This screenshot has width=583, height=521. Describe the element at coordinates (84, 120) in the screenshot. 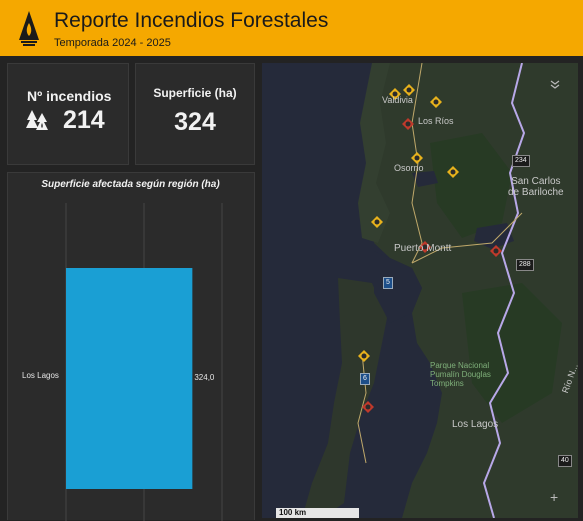

I see `kpi-incendios-value: 214` at that location.